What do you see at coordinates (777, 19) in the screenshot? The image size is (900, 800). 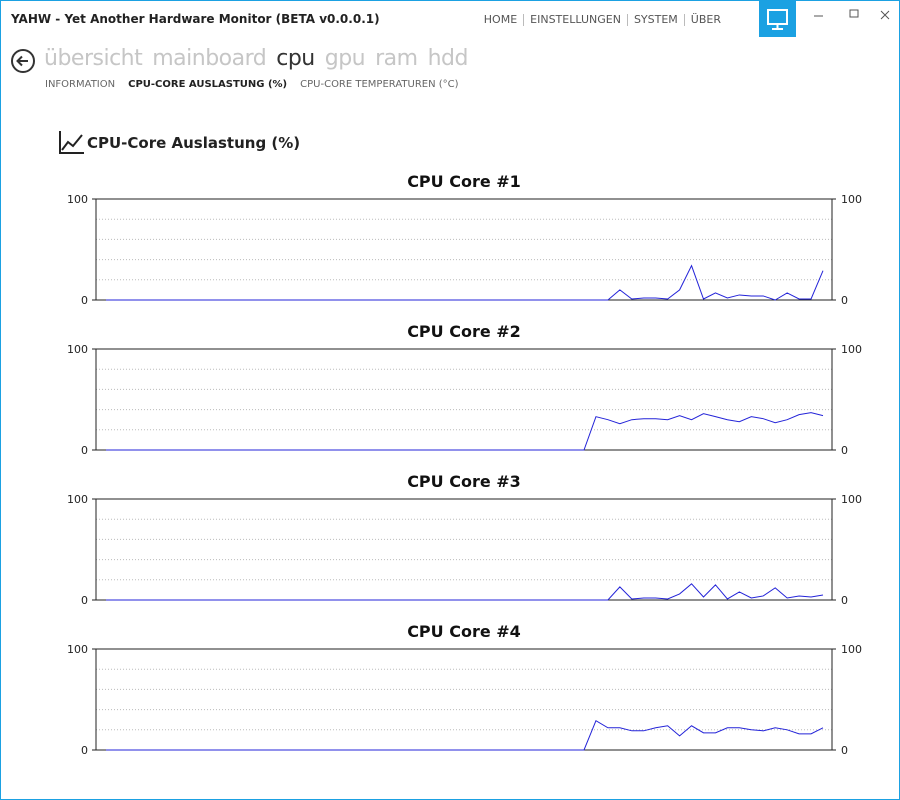 I see `app-icon` at bounding box center [777, 19].